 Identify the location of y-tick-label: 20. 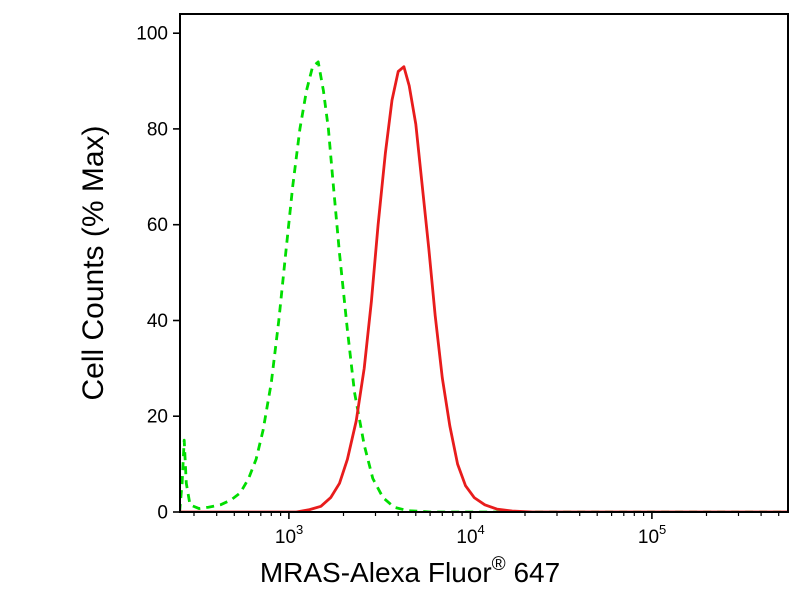
(157, 417).